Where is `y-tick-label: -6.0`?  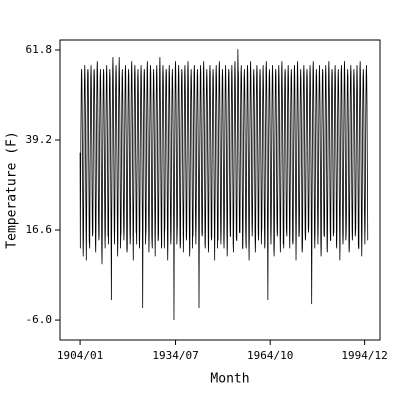 y-tick-label: -6.0 is located at coordinates (39, 319).